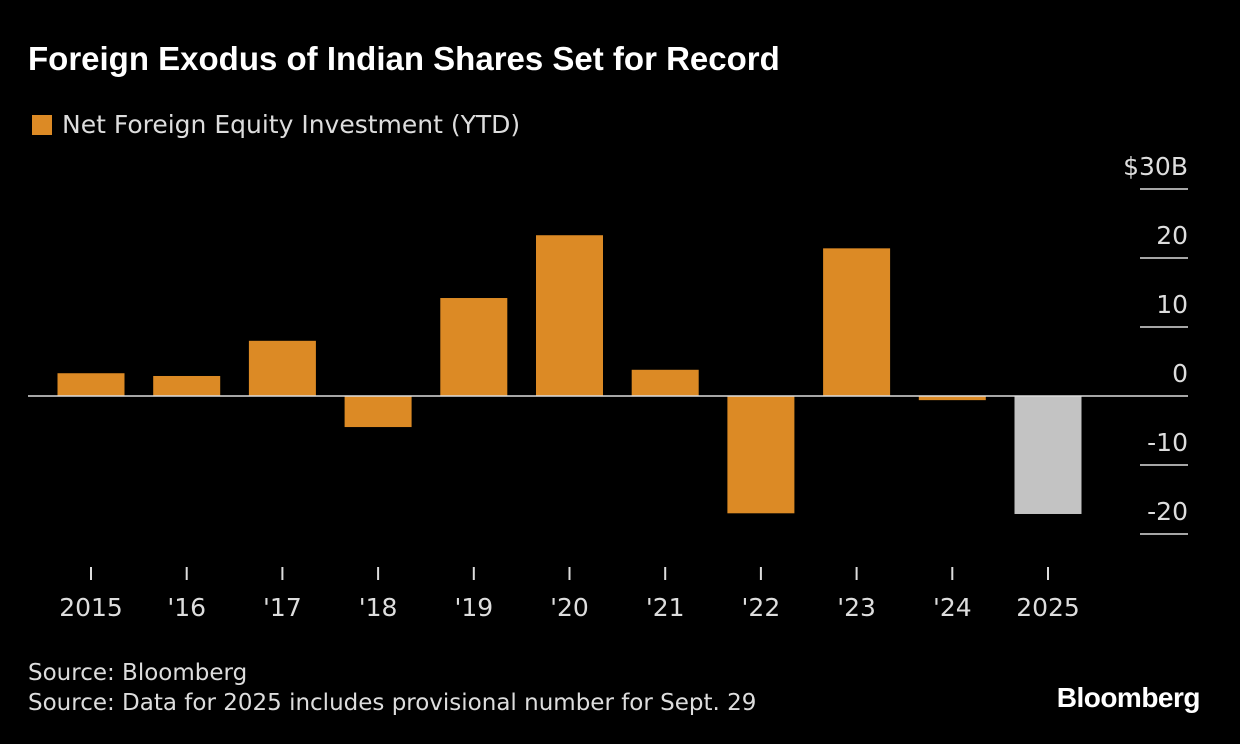  I want to click on x-tick-label: '21, so click(665, 607).